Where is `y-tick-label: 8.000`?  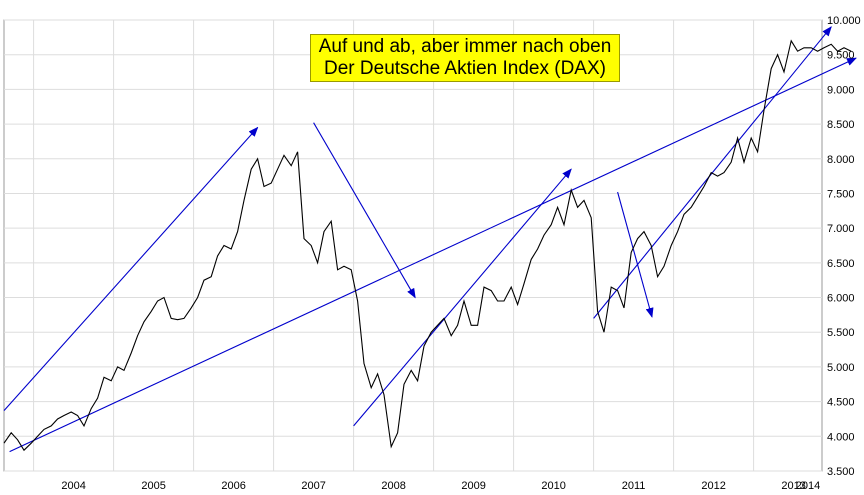
y-tick-label: 8.000 is located at coordinates (841, 160).